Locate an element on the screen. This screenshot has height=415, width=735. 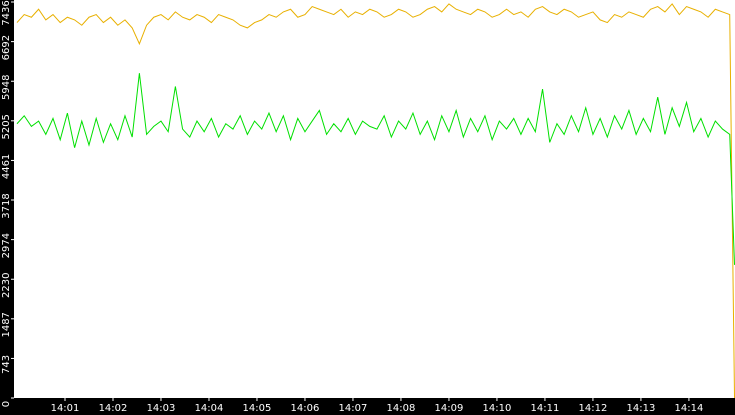
x-tick-label: 14:09 is located at coordinates (449, 408).